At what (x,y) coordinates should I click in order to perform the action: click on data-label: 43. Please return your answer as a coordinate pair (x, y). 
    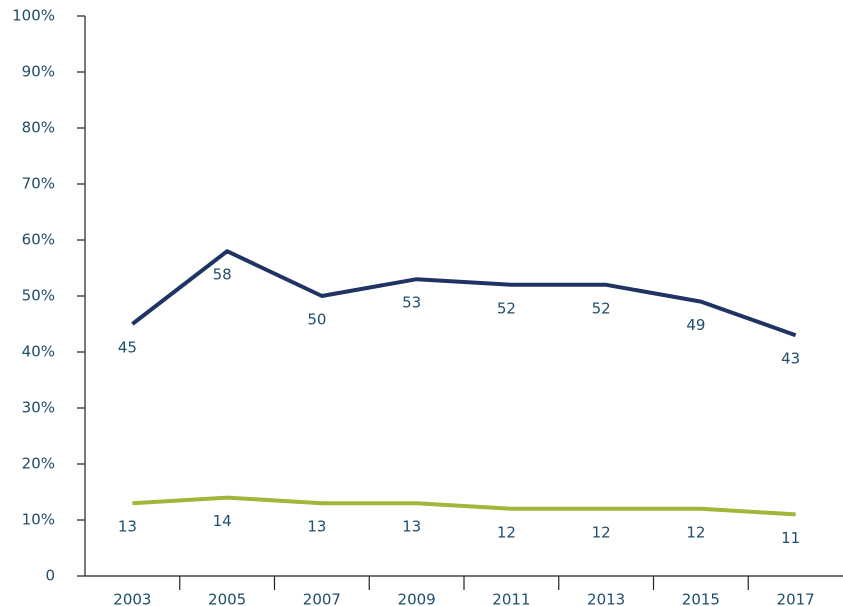
    Looking at the image, I should click on (790, 359).